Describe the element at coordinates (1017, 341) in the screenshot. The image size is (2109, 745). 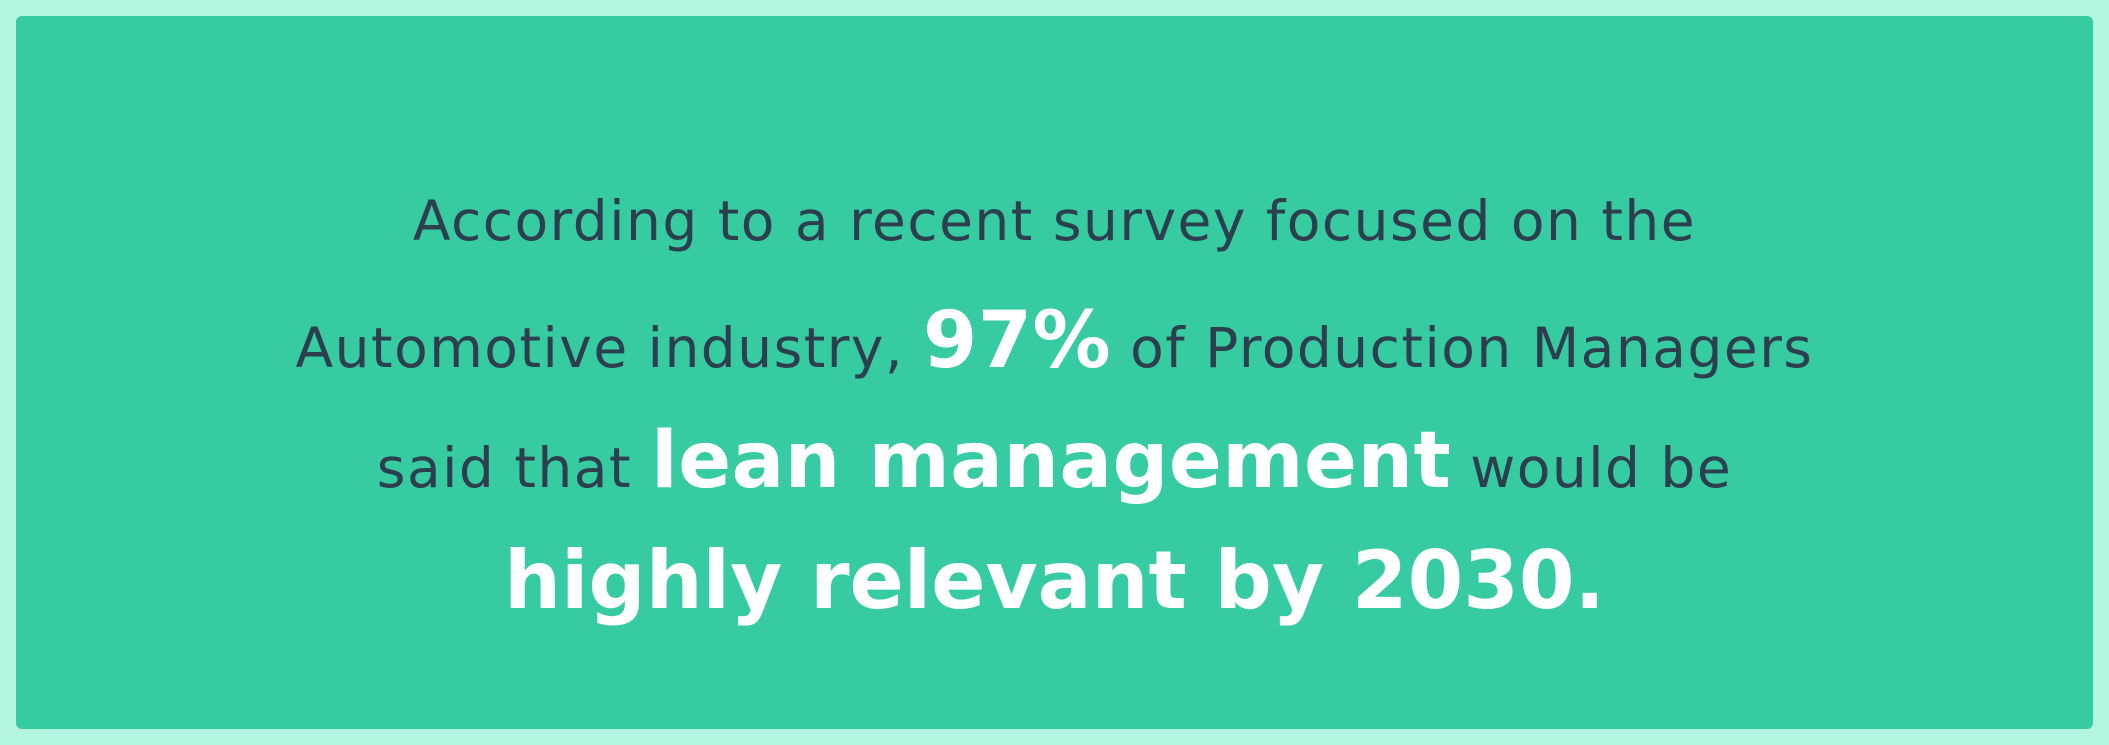
I see `stat-percentage: 97%` at that location.